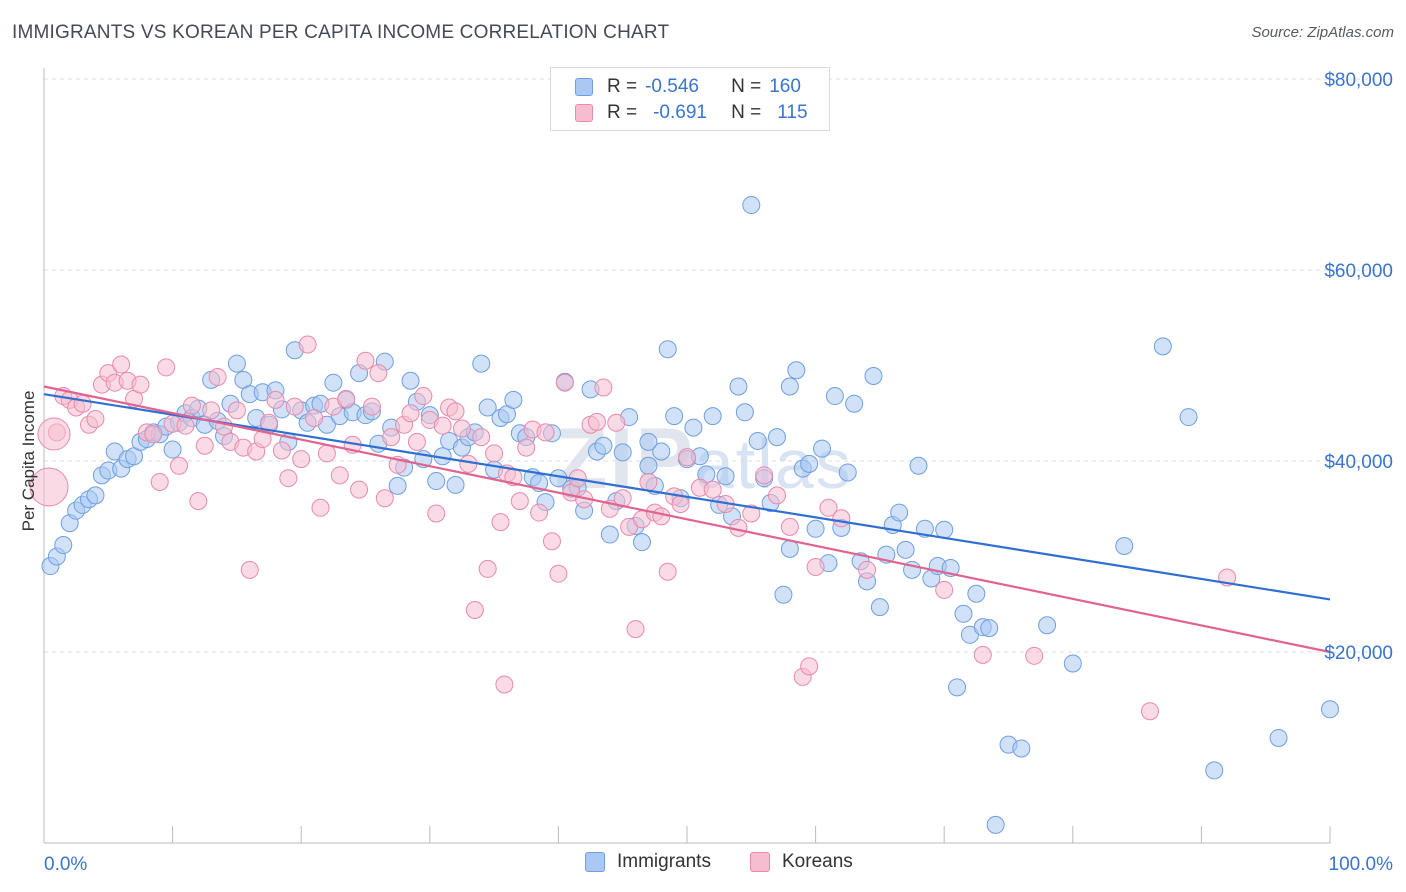 The image size is (1406, 892). I want to click on y-tick-label: $80,000, so click(1358, 80).